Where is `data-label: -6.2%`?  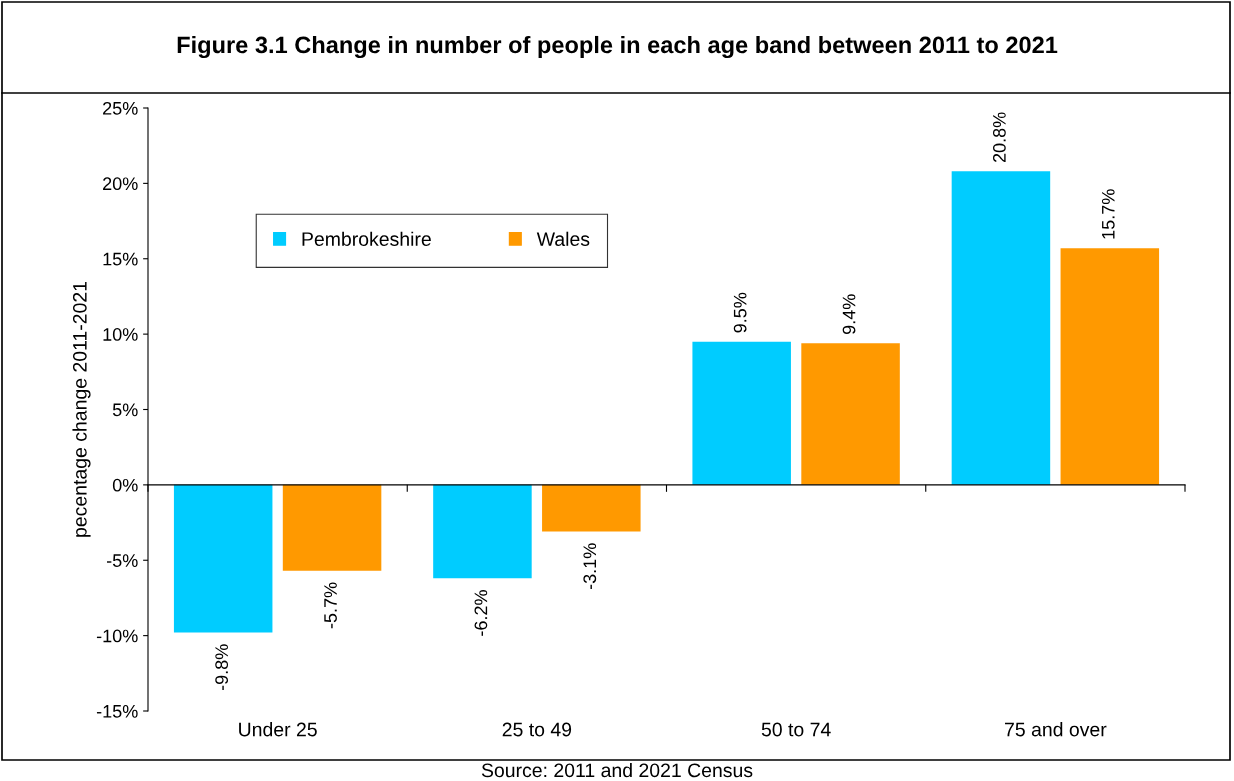
data-label: -6.2% is located at coordinates (481, 613).